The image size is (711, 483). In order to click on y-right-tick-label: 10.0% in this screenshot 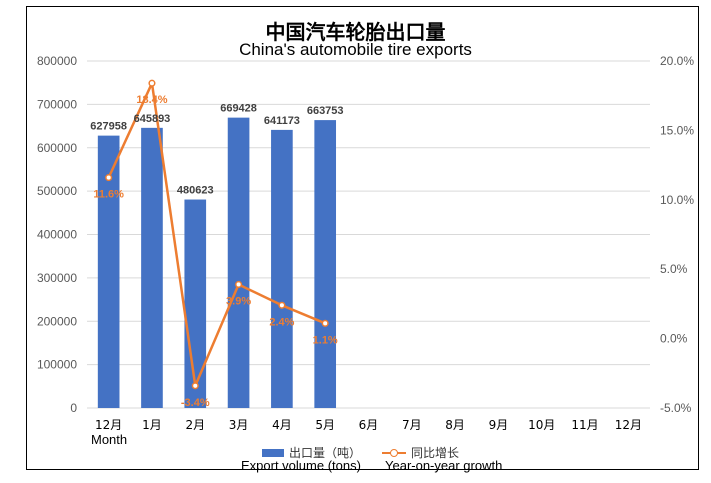, I will do `click(677, 200)`.